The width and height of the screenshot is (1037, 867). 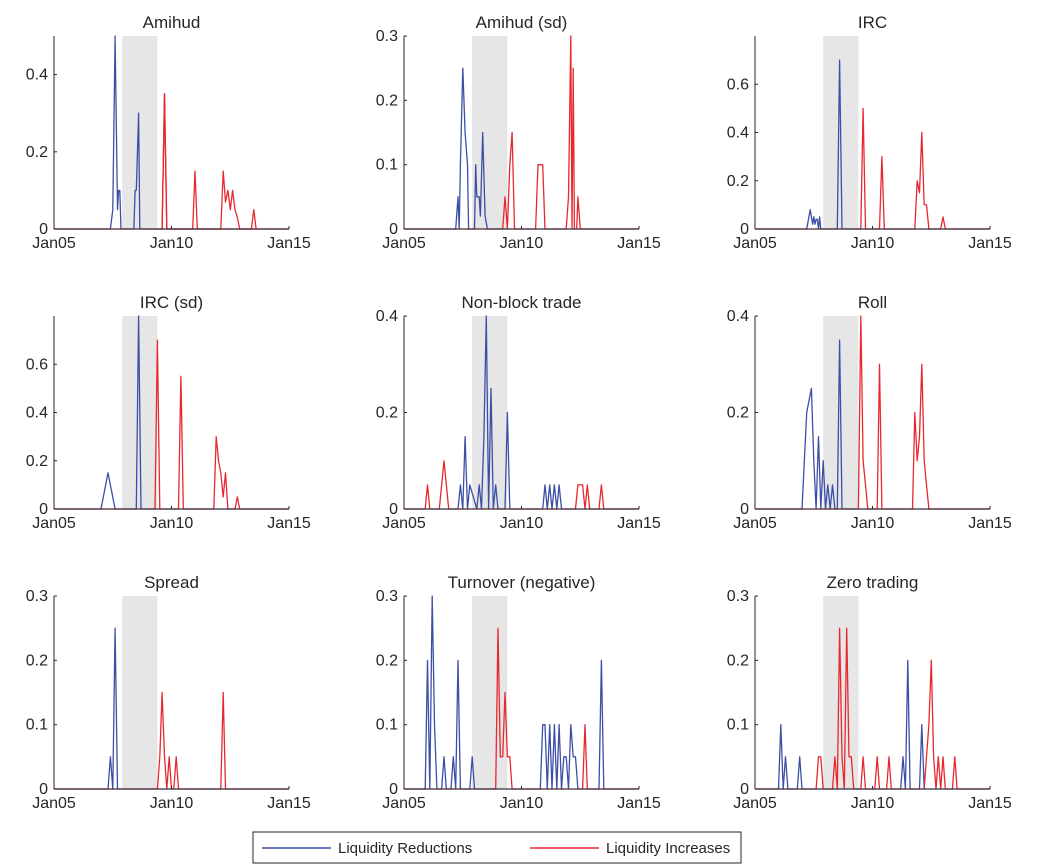 I want to click on series-line-increases-detail, so click(x=208, y=161).